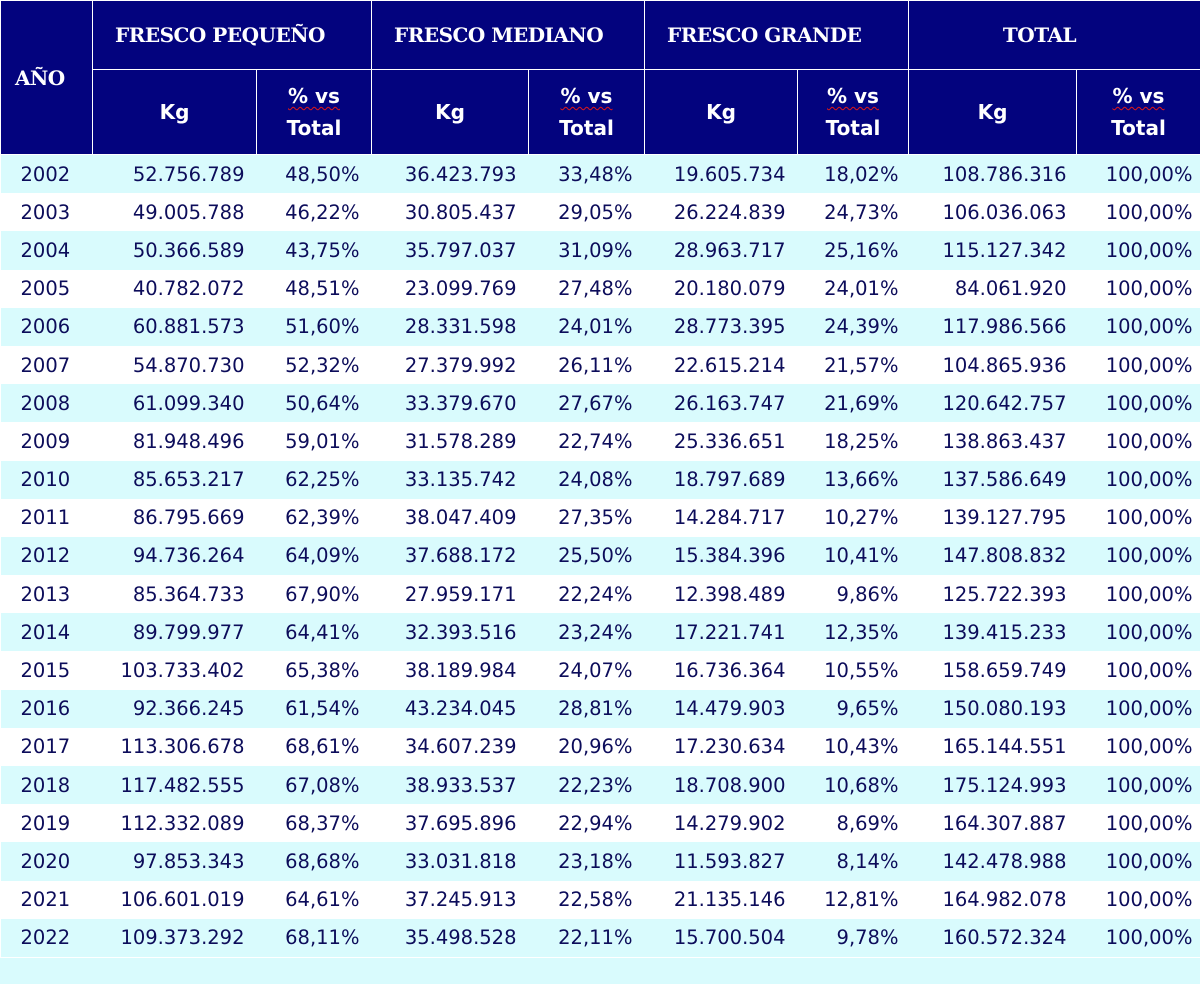 Image resolution: width=1200 pixels, height=984 pixels. What do you see at coordinates (174, 861) in the screenshot?
I see `kg-cell-small: 97.853.343` at bounding box center [174, 861].